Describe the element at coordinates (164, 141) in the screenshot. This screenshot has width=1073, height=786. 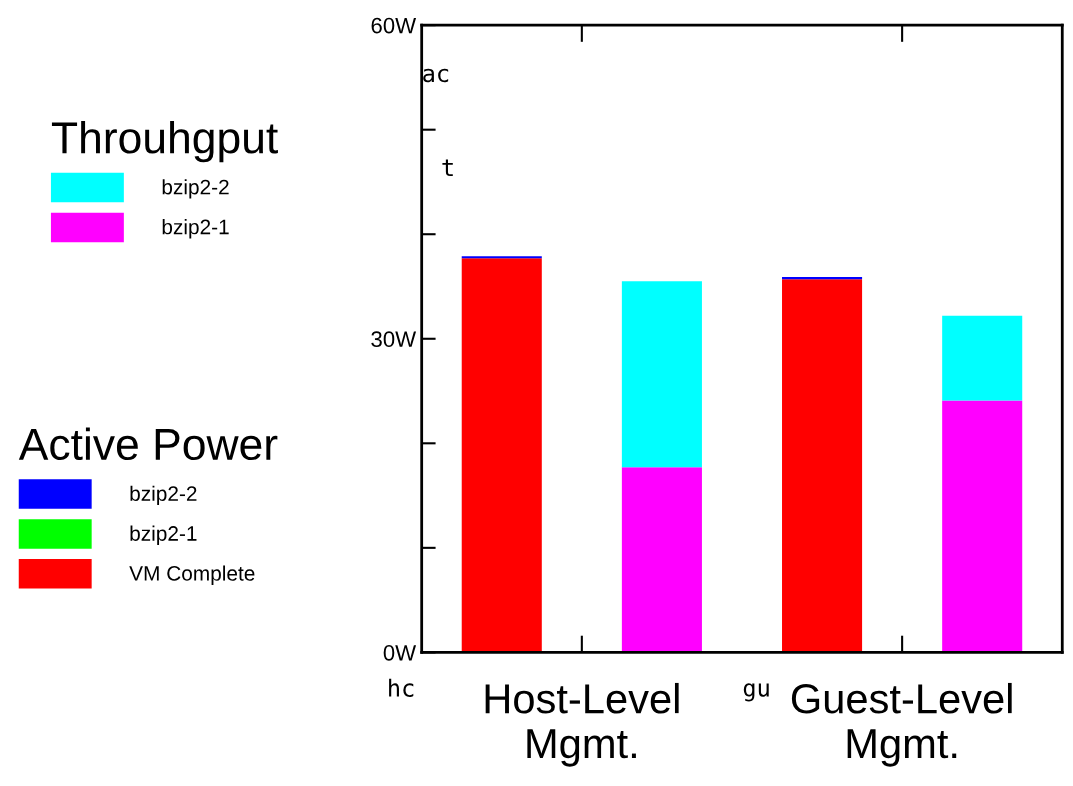
I see `text: Throuhgput` at that location.